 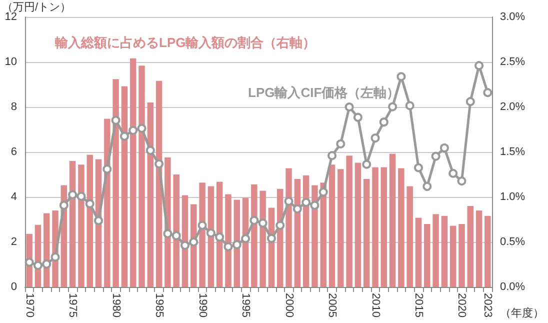 What do you see at coordinates (288, 305) in the screenshot?
I see `x-tick-label: 2000` at bounding box center [288, 305].